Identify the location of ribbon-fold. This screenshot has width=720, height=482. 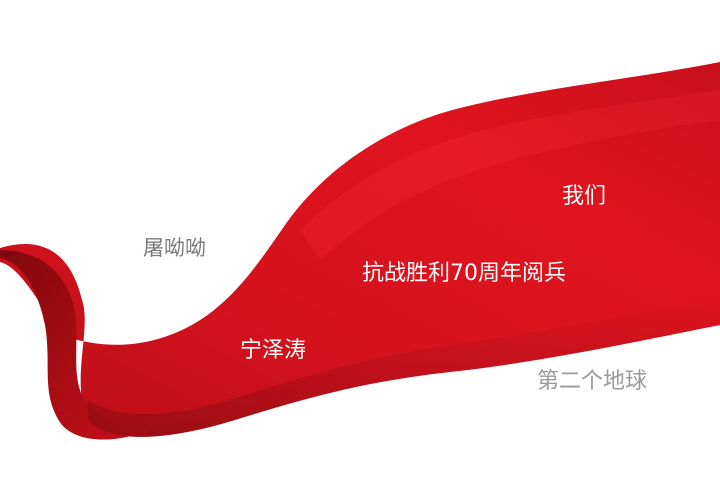
(75, 345).